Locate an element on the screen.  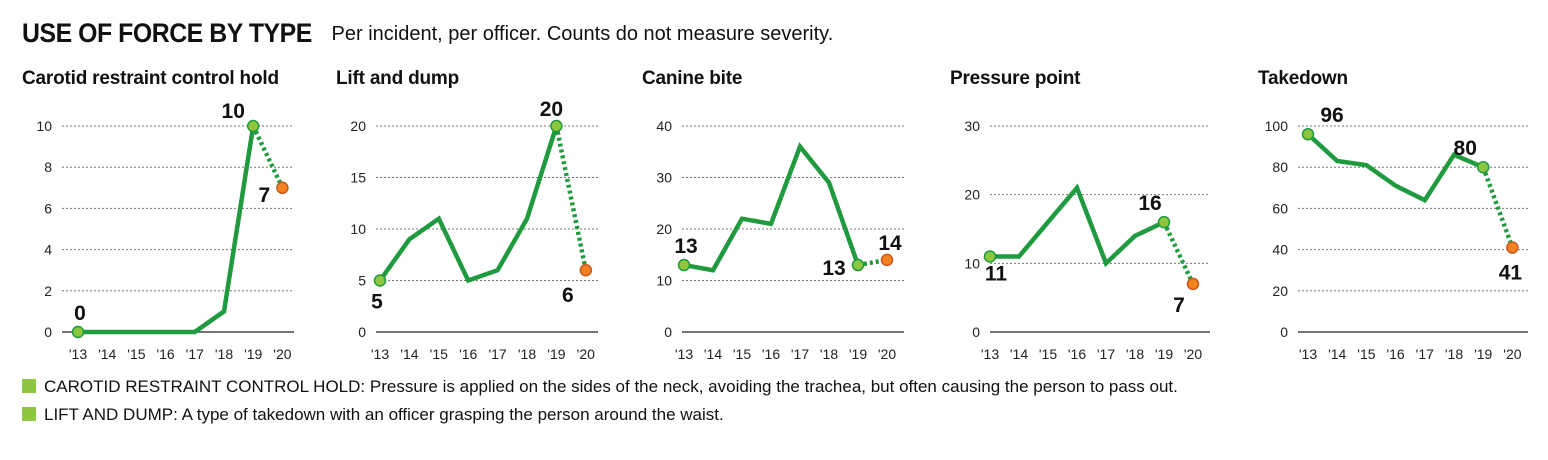
data-label: 80 is located at coordinates (1465, 148).